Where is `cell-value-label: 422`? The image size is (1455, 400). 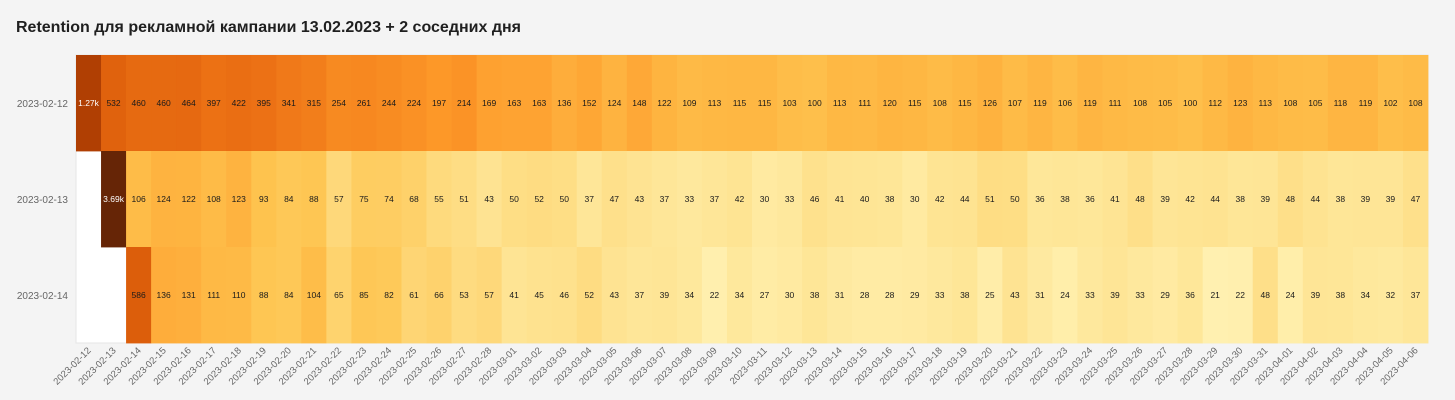
cell-value-label: 422 is located at coordinates (239, 103).